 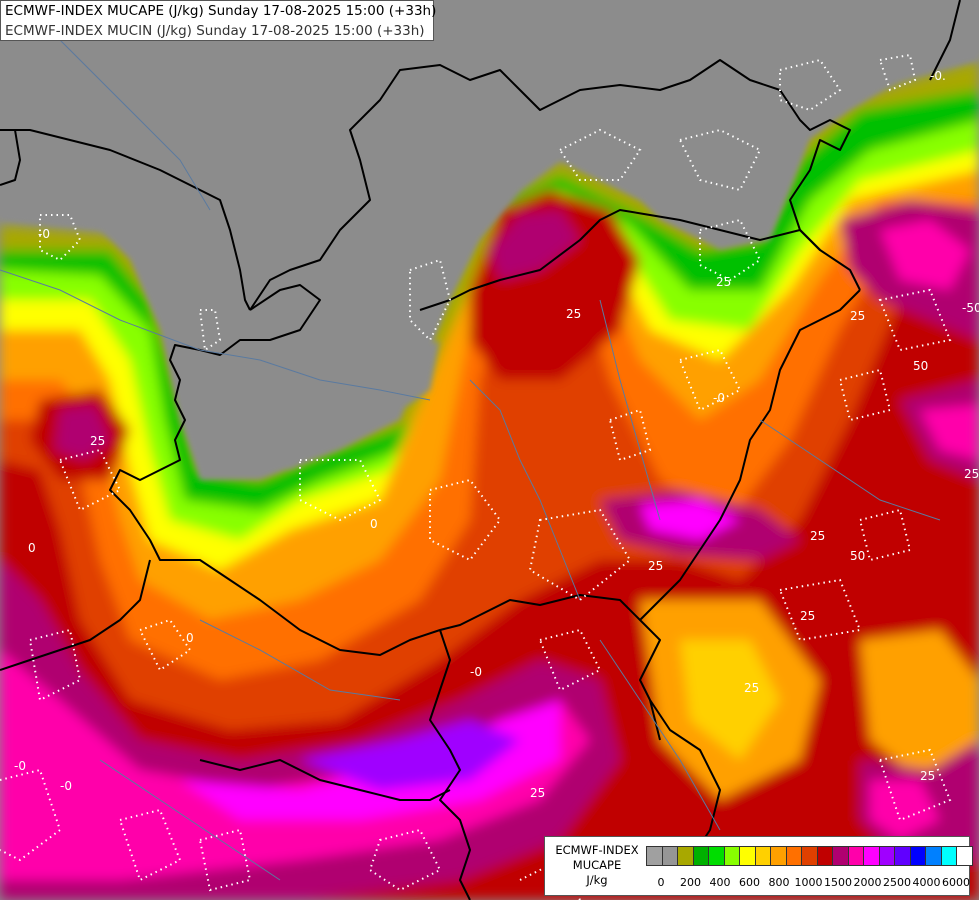 What do you see at coordinates (956, 882) in the screenshot?
I see `legend-tick-label: 6000` at bounding box center [956, 882].